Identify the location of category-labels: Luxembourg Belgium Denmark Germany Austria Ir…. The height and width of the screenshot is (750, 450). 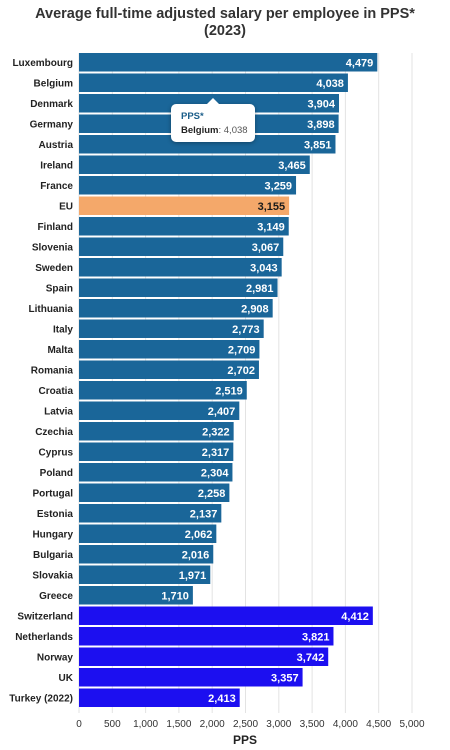
(41, 381).